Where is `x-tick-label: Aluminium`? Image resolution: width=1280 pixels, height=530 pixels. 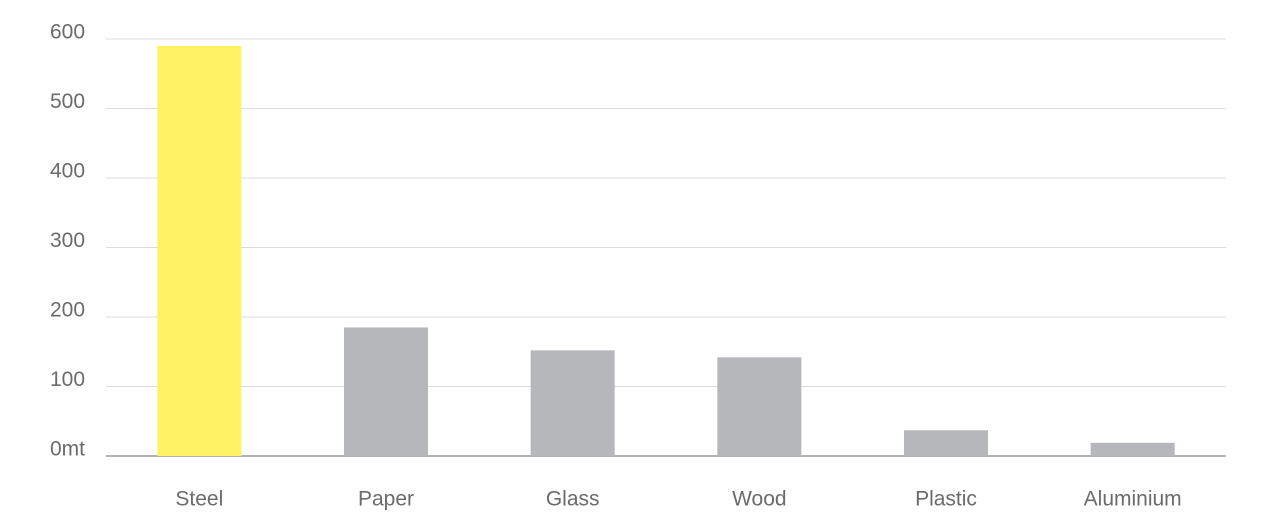 x-tick-label: Aluminium is located at coordinates (1133, 499).